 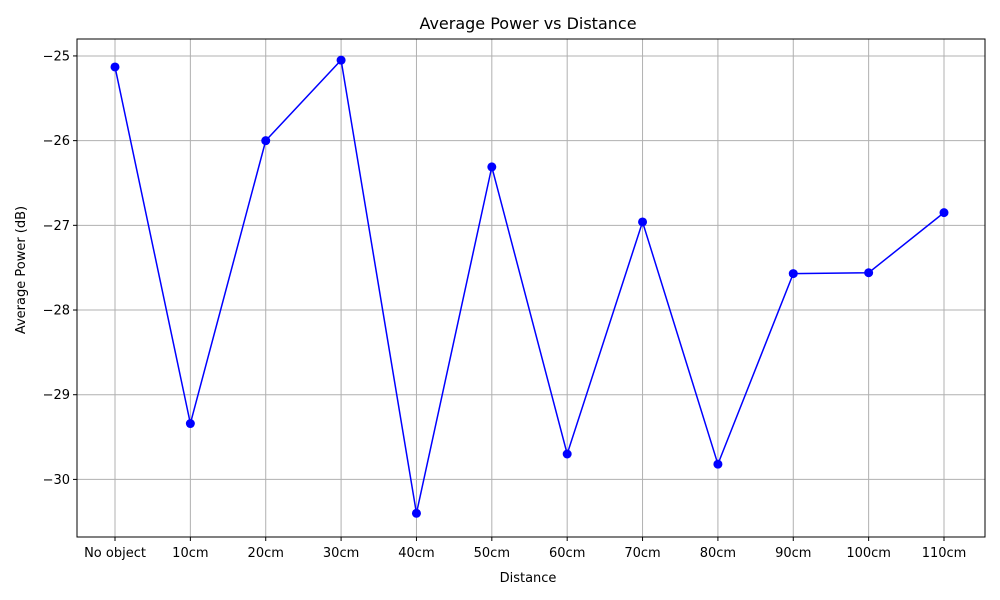 What do you see at coordinates (56, 480) in the screenshot?
I see `y-tick-label: −30` at bounding box center [56, 480].